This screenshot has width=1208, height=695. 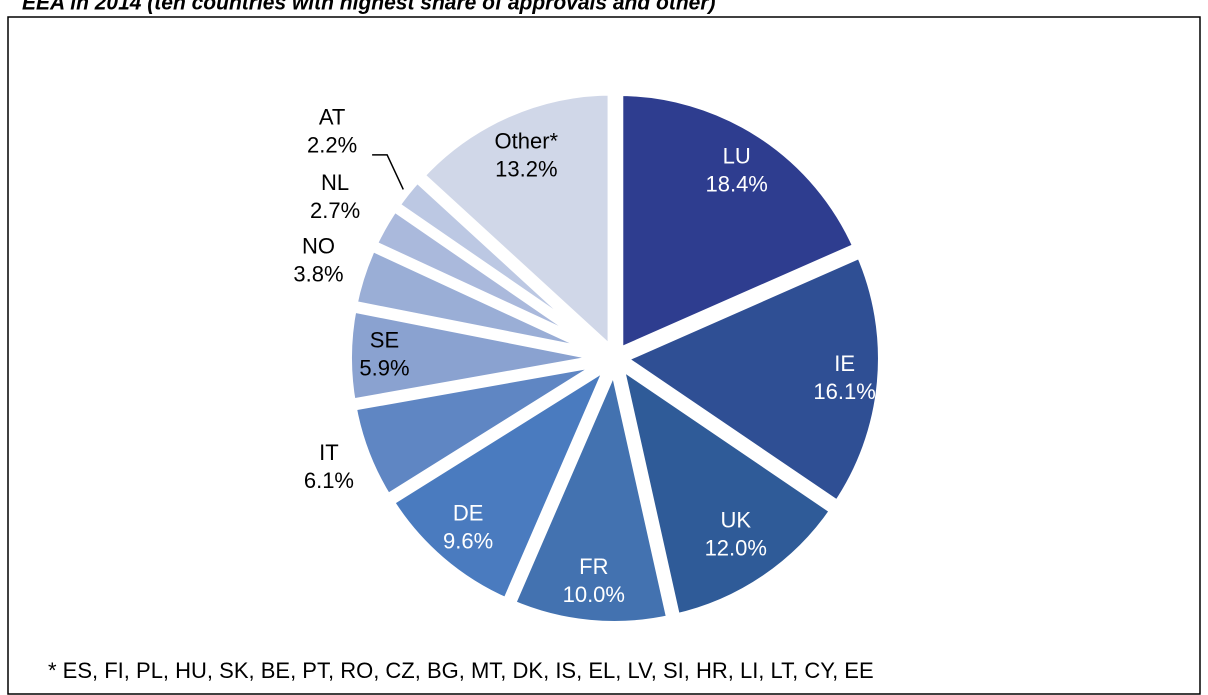 What do you see at coordinates (468, 541) in the screenshot?
I see `slice-value-label: 9.6%` at bounding box center [468, 541].